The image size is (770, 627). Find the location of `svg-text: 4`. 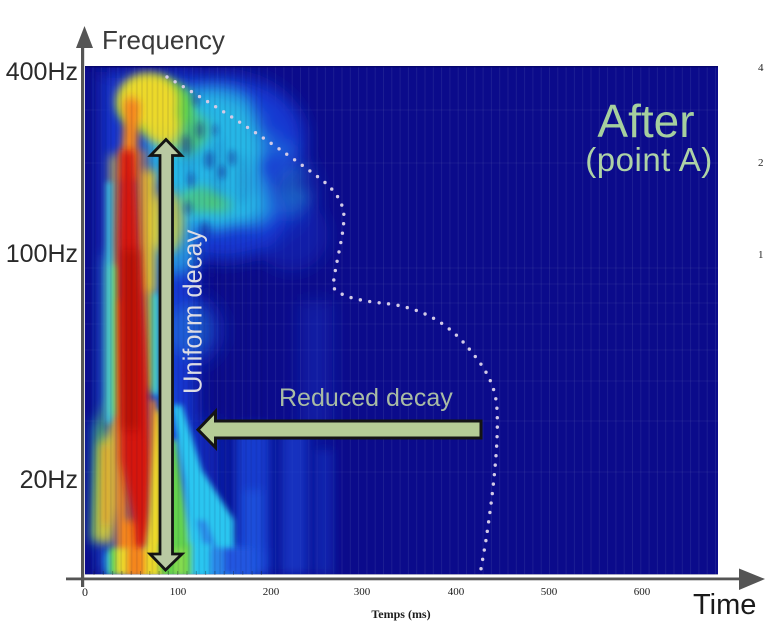

svg-text: 4 is located at coordinates (761, 68).